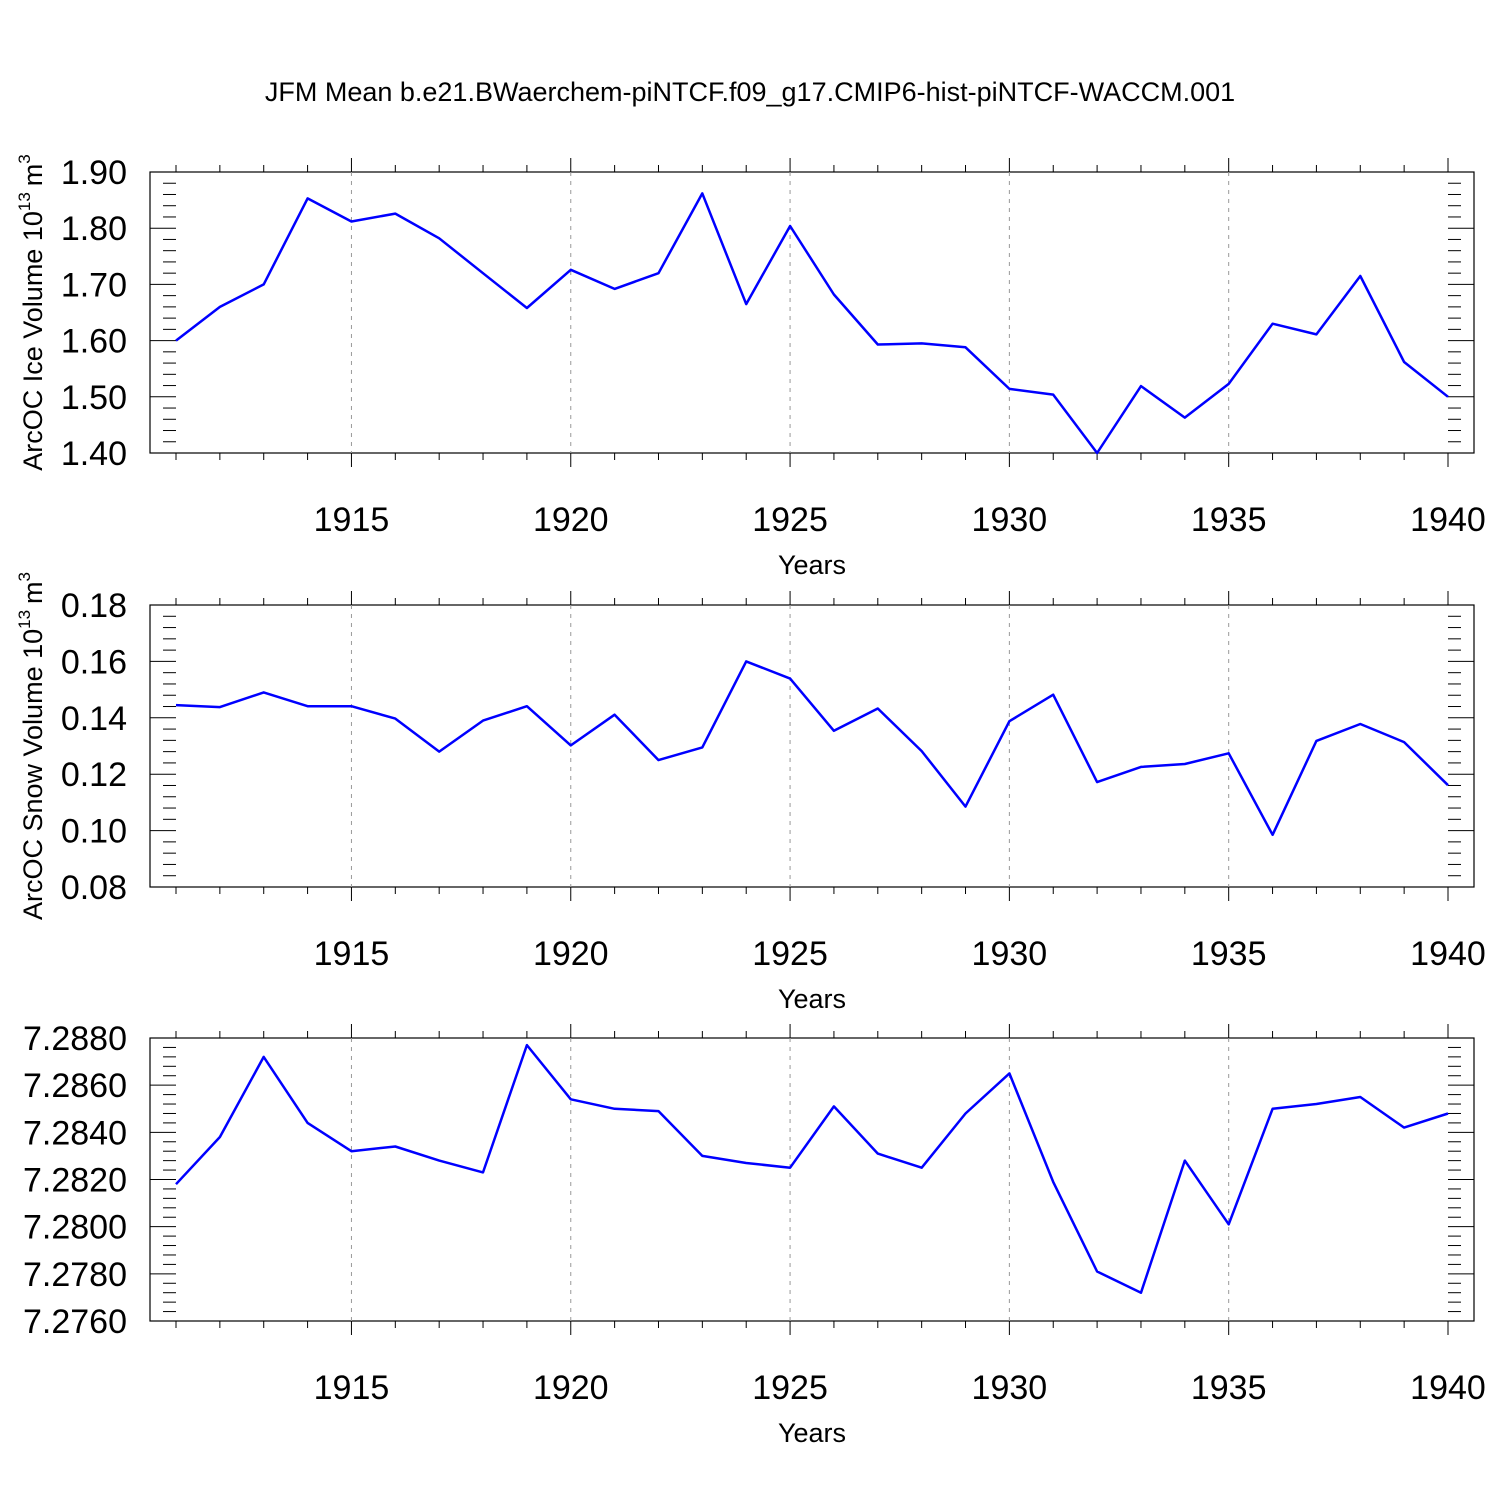  I want to click on y-tick-label: 0.08, so click(94, 888).